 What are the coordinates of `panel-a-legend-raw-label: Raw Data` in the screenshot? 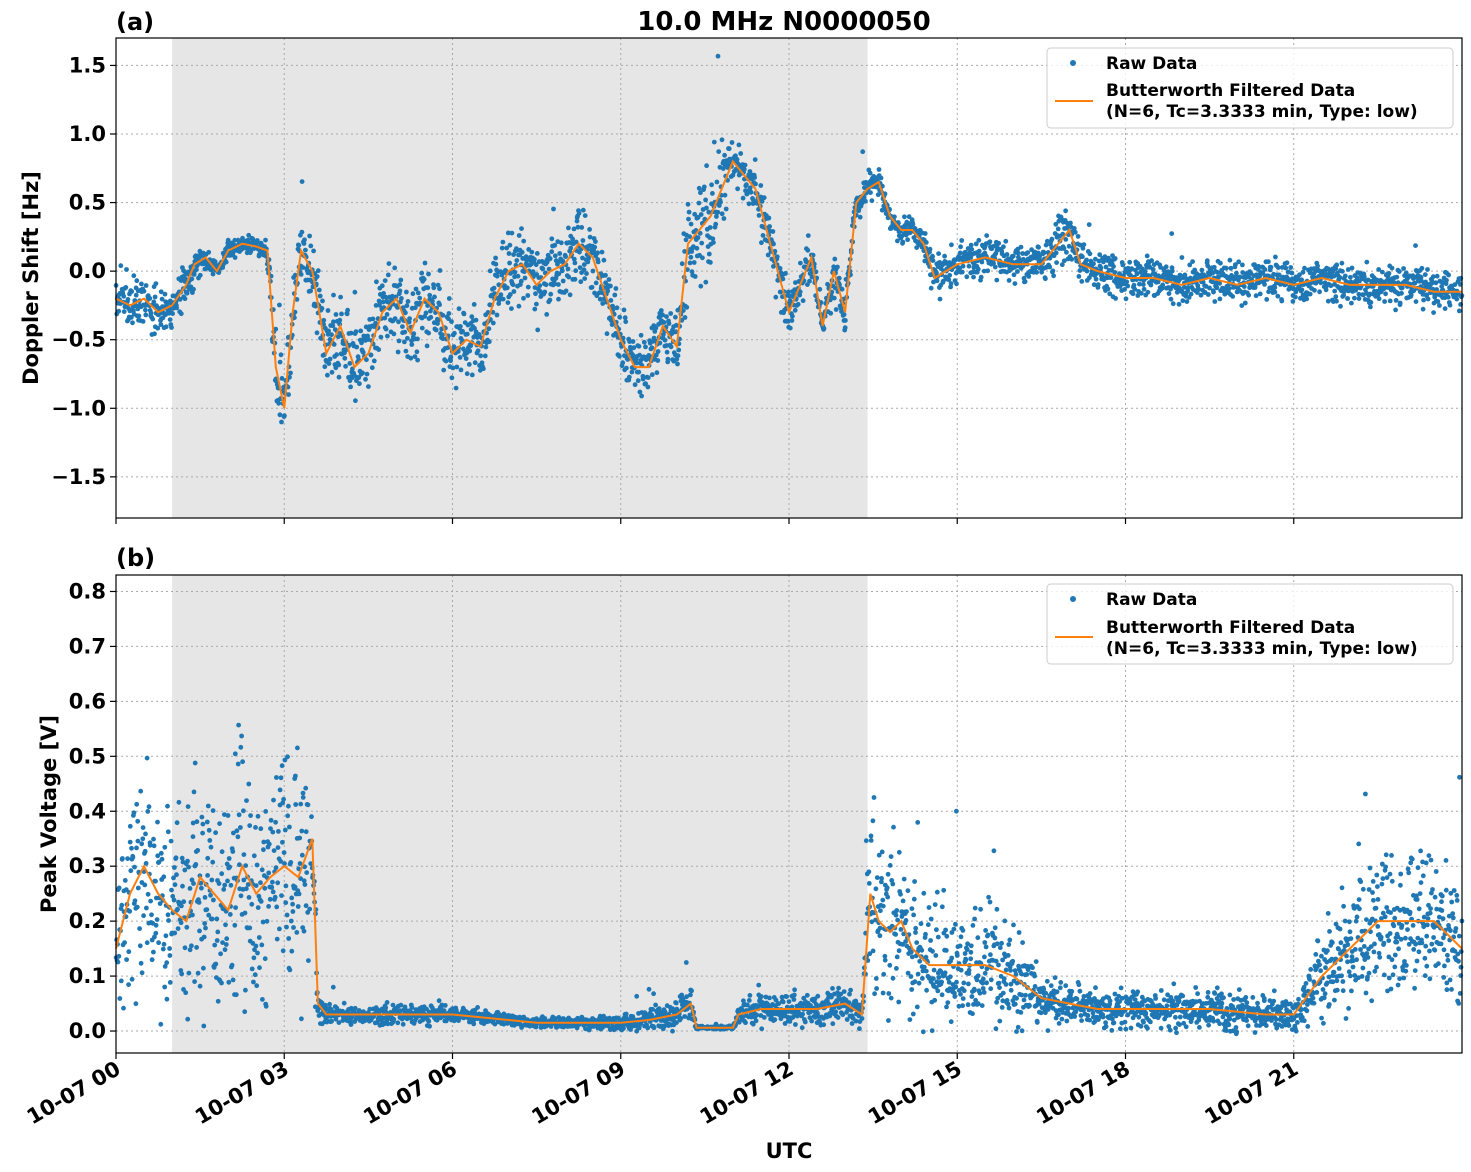 It's located at (1151, 64).